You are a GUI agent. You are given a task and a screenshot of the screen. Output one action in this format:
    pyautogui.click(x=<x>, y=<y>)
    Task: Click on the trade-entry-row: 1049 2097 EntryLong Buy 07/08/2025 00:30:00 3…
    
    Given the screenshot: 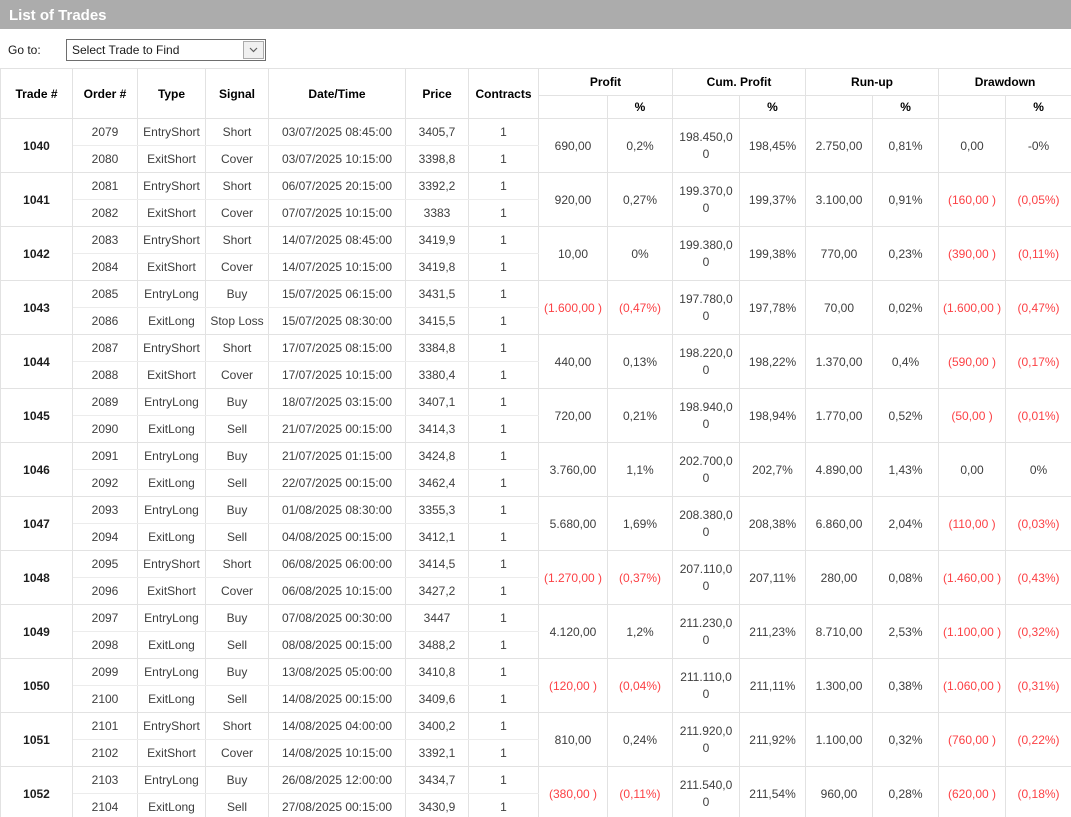 What is the action you would take?
    pyautogui.click(x=535, y=631)
    